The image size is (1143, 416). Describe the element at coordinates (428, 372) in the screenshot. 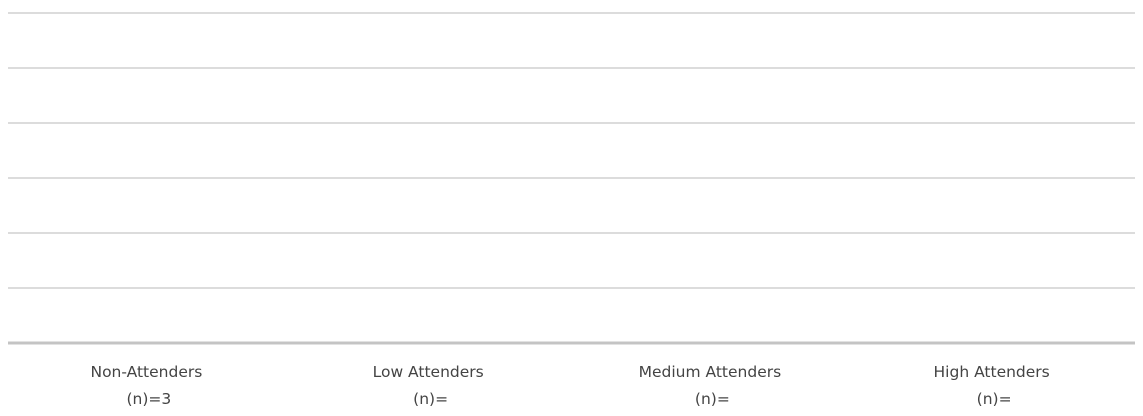

I see `category-name: Low Attenders` at that location.